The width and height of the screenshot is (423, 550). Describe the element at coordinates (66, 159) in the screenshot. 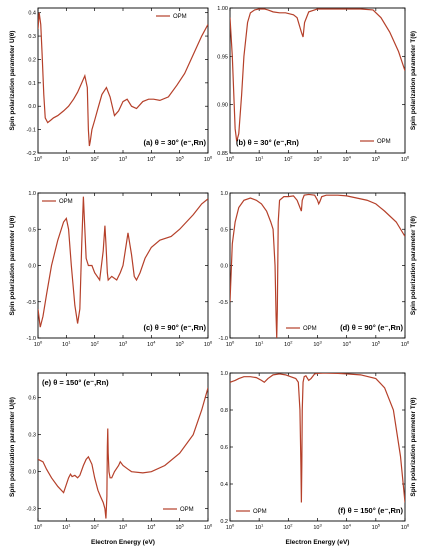

I see `x-tick-label-a-1: 10¹` at that location.